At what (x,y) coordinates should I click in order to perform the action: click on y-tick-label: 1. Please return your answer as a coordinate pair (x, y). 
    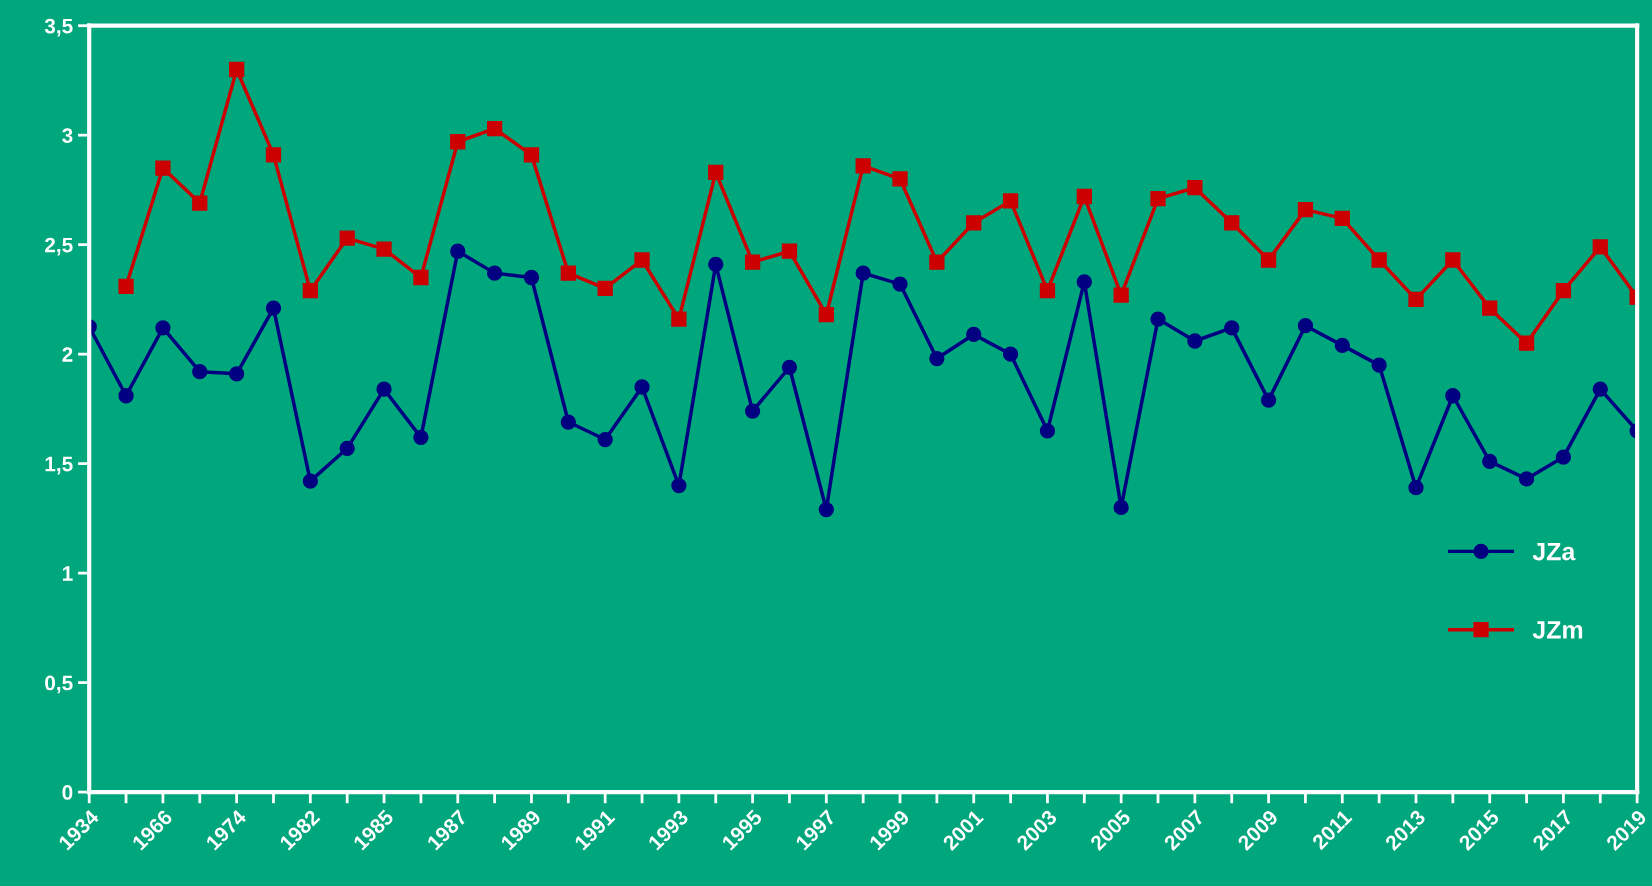
    Looking at the image, I should click on (67, 573).